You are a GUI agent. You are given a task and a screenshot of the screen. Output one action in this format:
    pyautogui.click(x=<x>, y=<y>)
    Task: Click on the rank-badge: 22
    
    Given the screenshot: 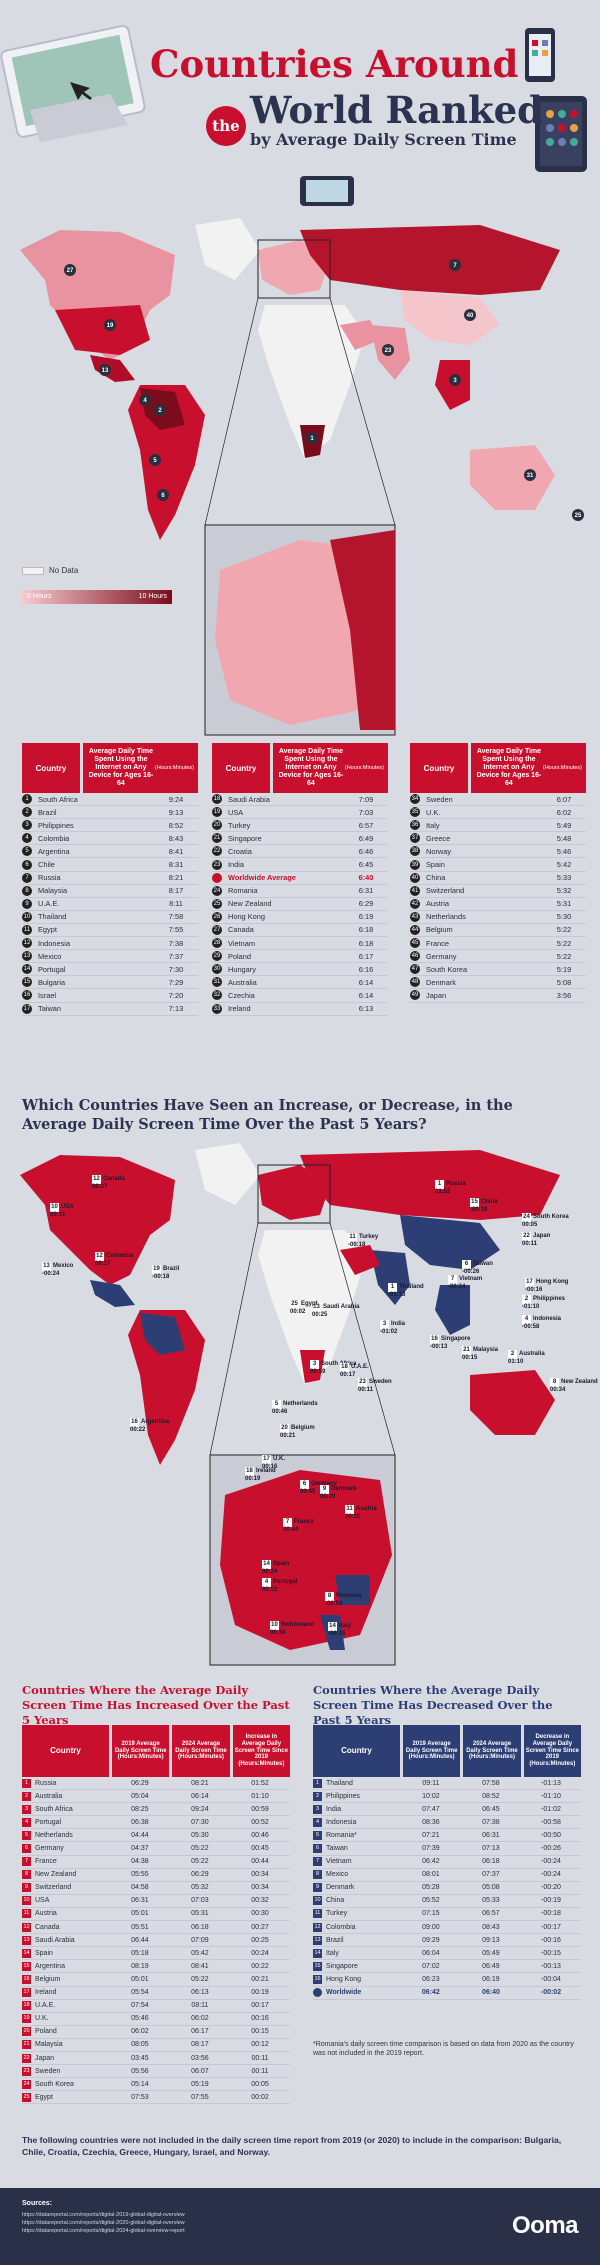 What is the action you would take?
    pyautogui.click(x=26, y=2058)
    